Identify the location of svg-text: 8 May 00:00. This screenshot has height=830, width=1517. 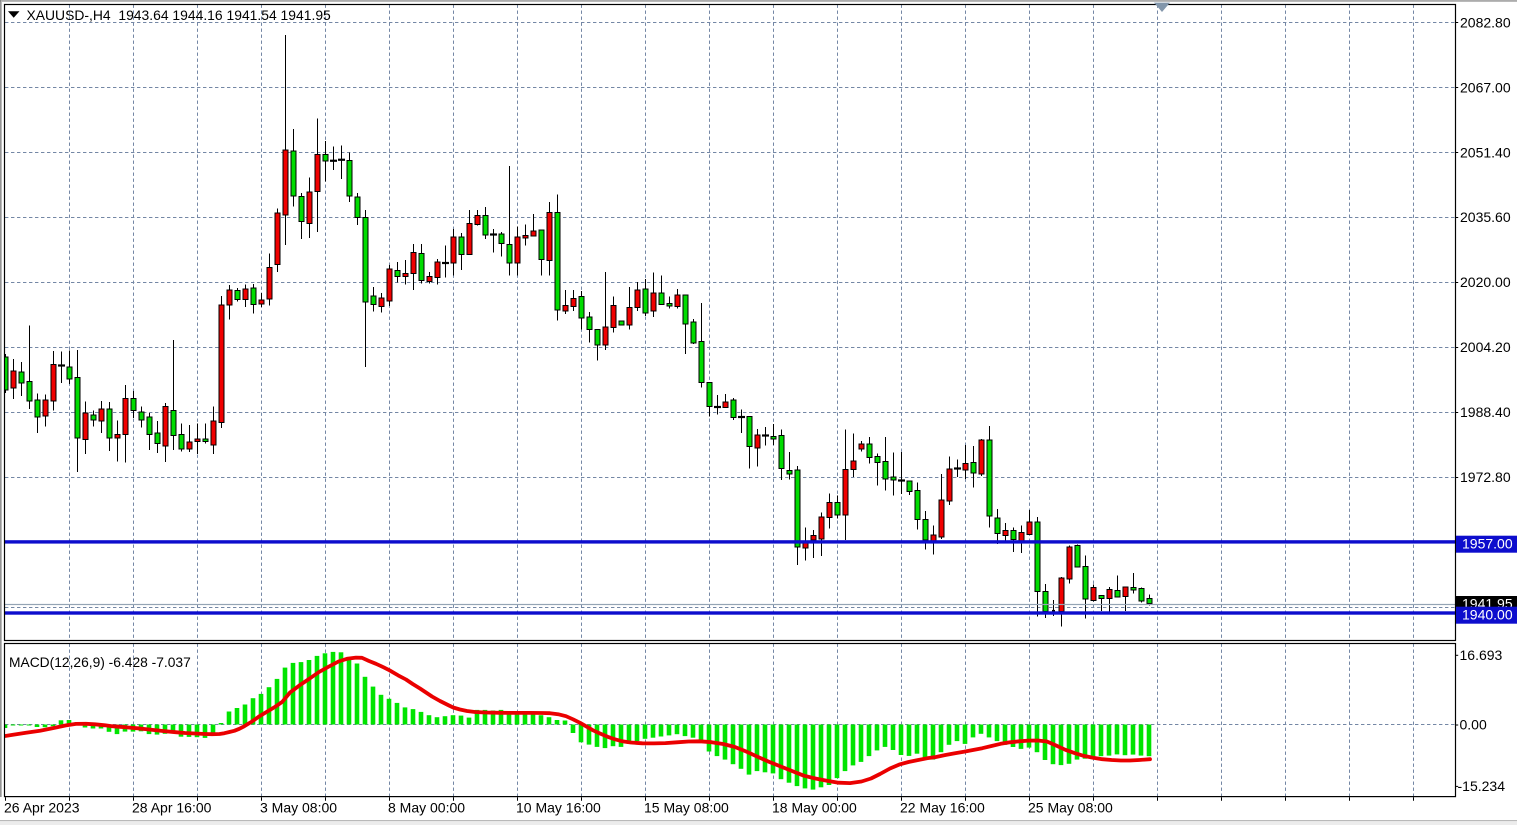
(426, 808).